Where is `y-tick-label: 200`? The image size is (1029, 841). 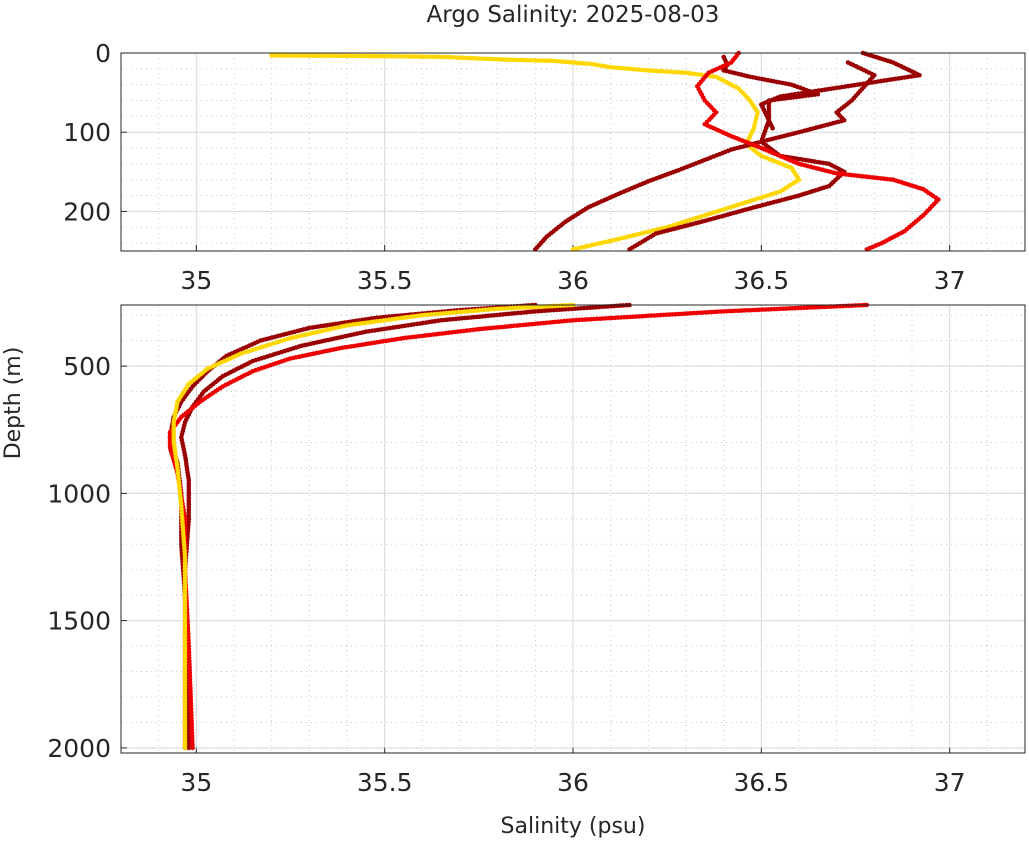 y-tick-label: 200 is located at coordinates (87, 211).